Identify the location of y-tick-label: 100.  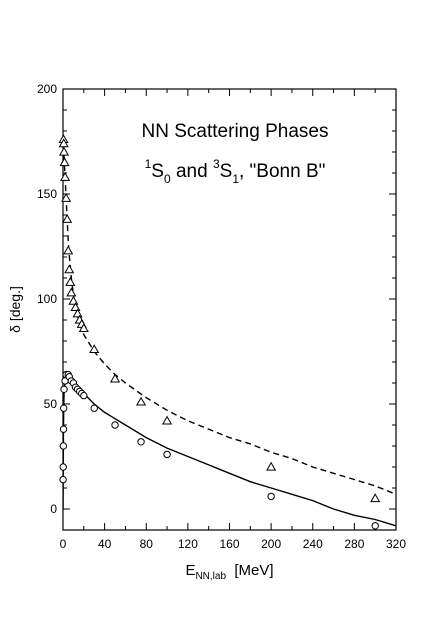
(47, 299).